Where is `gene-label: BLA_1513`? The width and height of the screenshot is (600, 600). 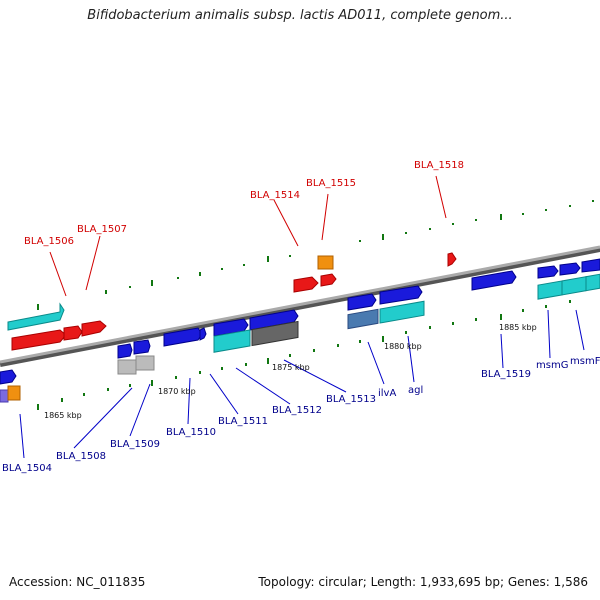 gene-label: BLA_1513 is located at coordinates (351, 399).